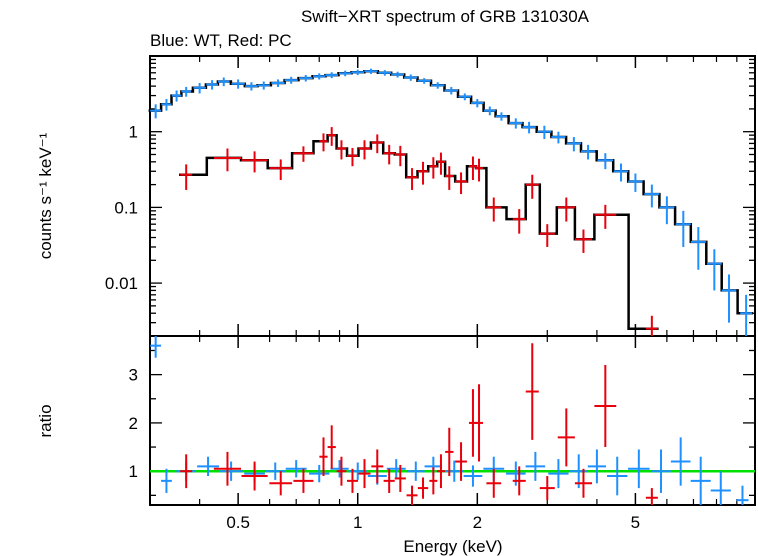 Image resolution: width=758 pixels, height=556 pixels. What do you see at coordinates (221, 40) in the screenshot?
I see `chart-subtitle: Blue: WT, Red: PC` at bounding box center [221, 40].